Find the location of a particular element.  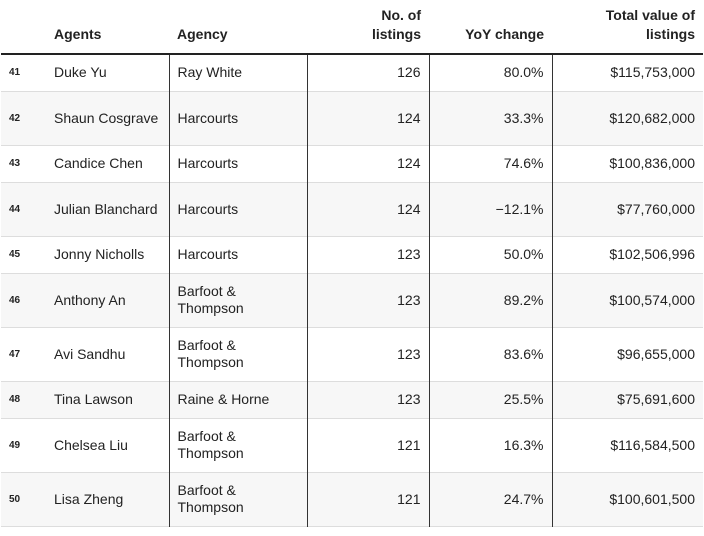

yoy-header: YoY change is located at coordinates (490, 27).